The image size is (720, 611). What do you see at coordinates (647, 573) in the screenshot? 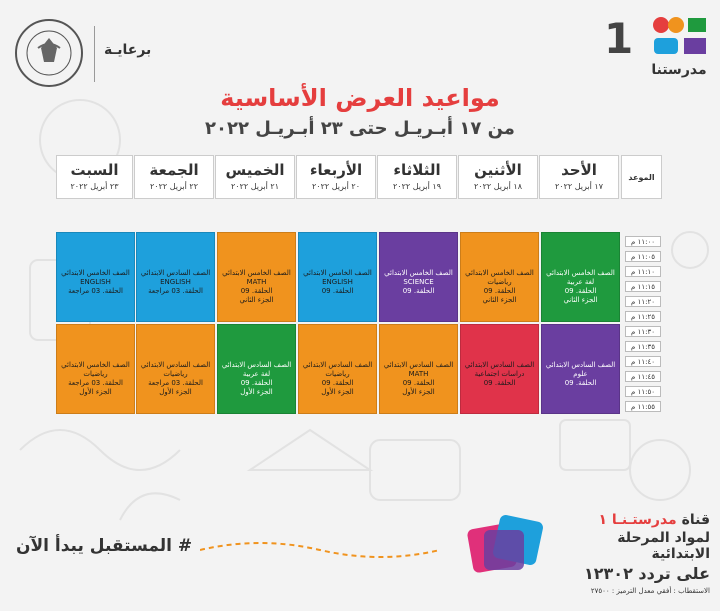
I see `channel-frequency: على تردد ١٢٣٠٢` at bounding box center [647, 573].